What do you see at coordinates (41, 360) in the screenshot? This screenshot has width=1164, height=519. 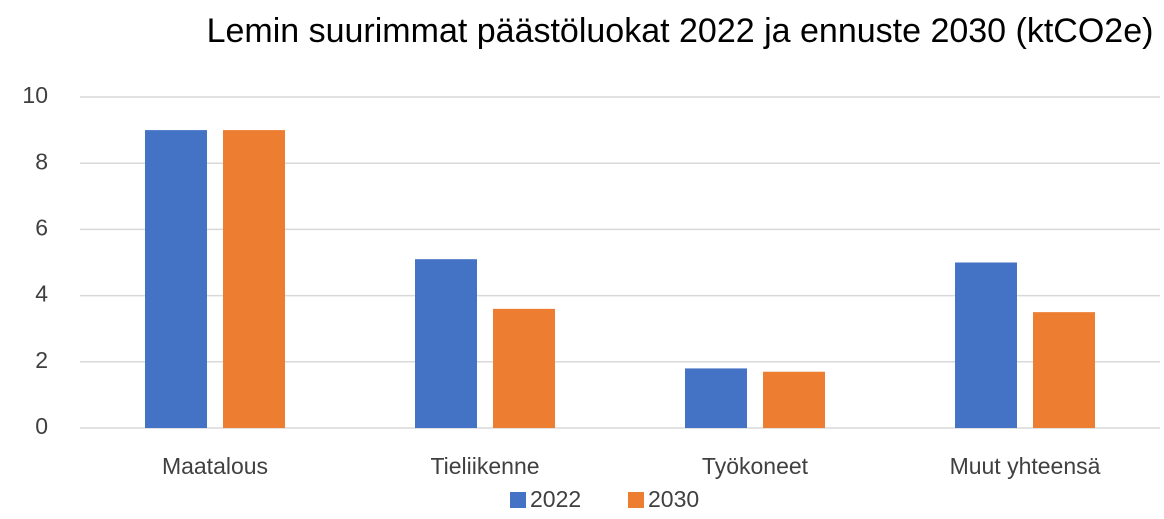 I see `y-tick-label: 2` at bounding box center [41, 360].